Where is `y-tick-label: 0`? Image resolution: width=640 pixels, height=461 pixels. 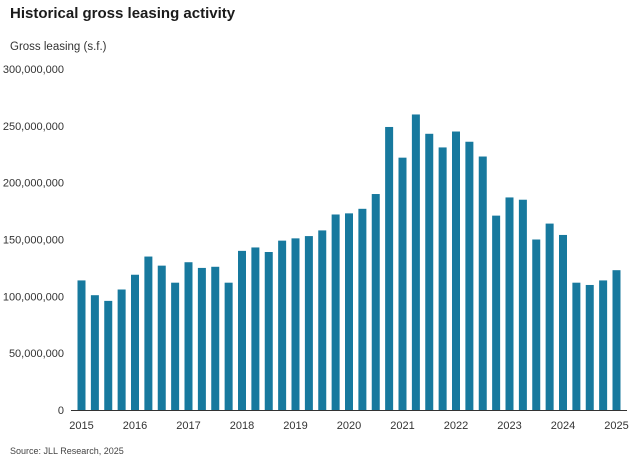
y-tick-label: 0 is located at coordinates (61, 411).